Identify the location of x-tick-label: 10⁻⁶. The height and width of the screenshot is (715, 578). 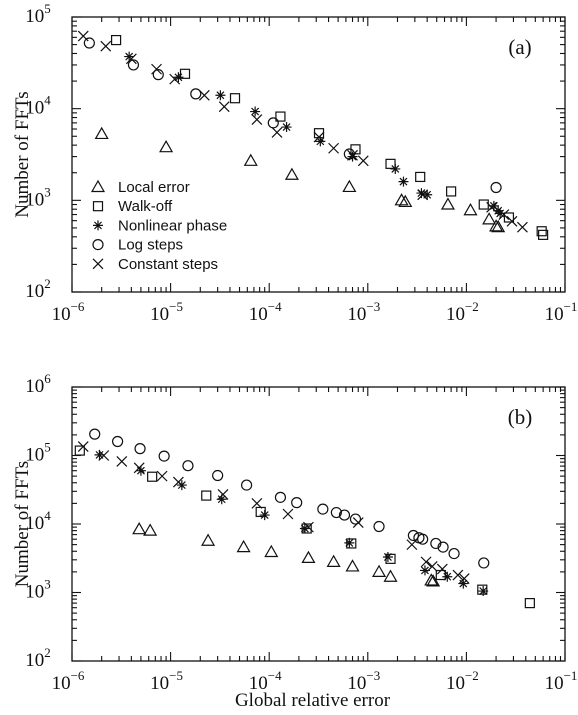
(68, 312).